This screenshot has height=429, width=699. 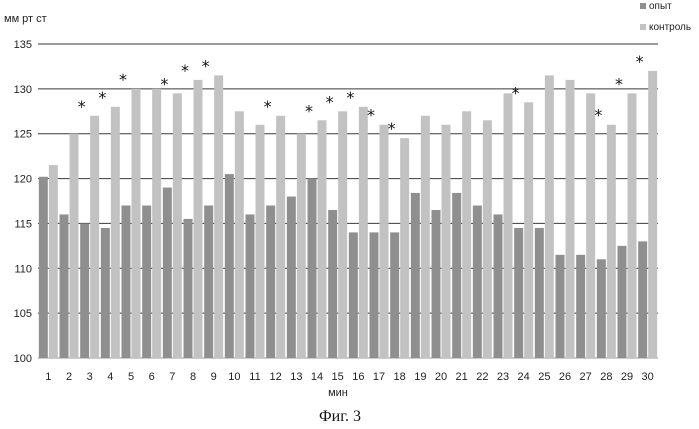 What do you see at coordinates (503, 377) in the screenshot?
I see `x-tick-label: 23` at bounding box center [503, 377].